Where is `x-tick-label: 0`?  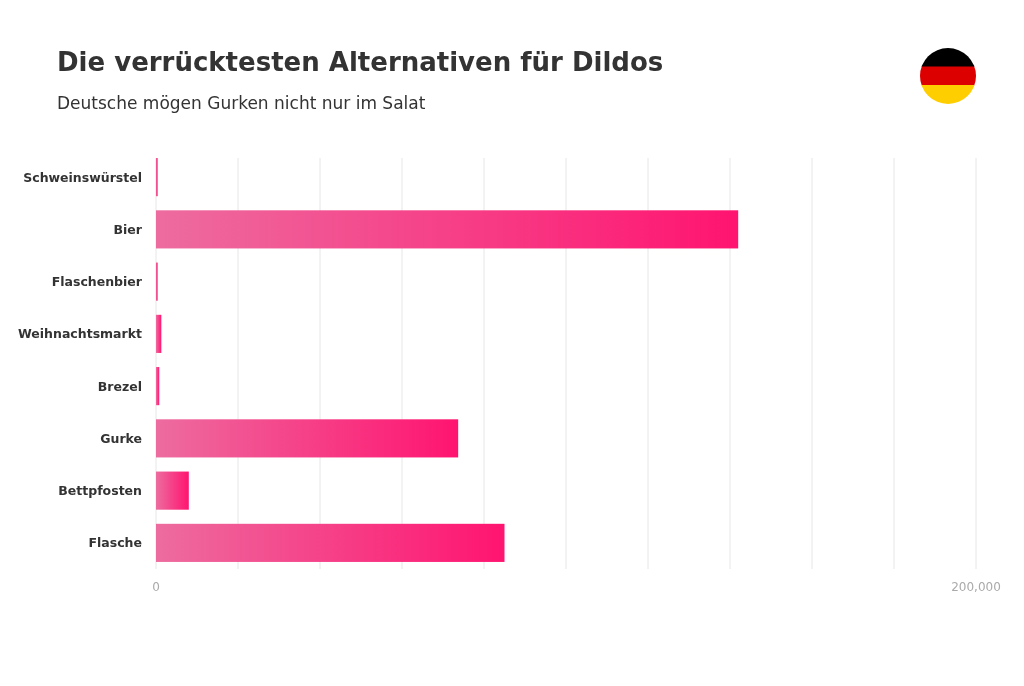
x-tick-label: 0 is located at coordinates (156, 587).